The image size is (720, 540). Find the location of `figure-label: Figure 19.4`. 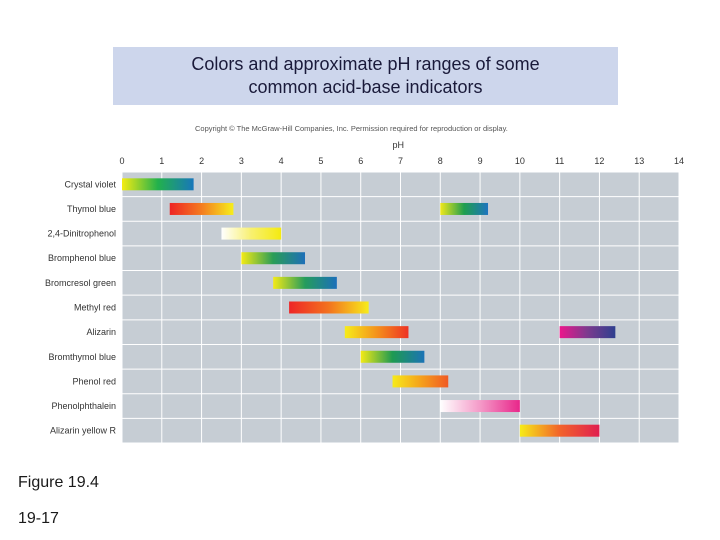

figure-label: Figure 19.4 is located at coordinates (58, 482).